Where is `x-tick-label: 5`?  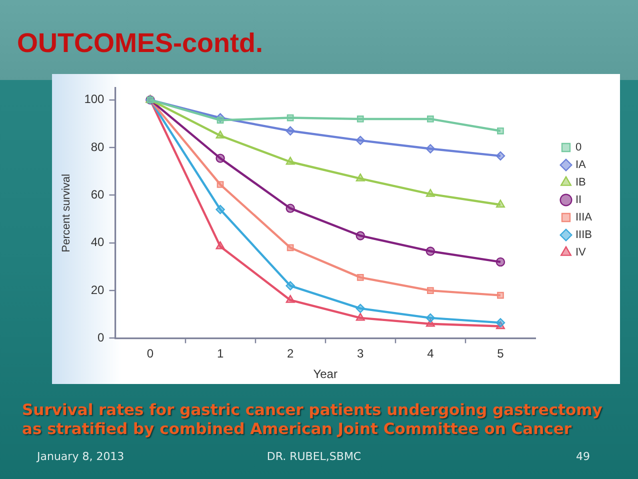
x-tick-label: 5 is located at coordinates (500, 353).